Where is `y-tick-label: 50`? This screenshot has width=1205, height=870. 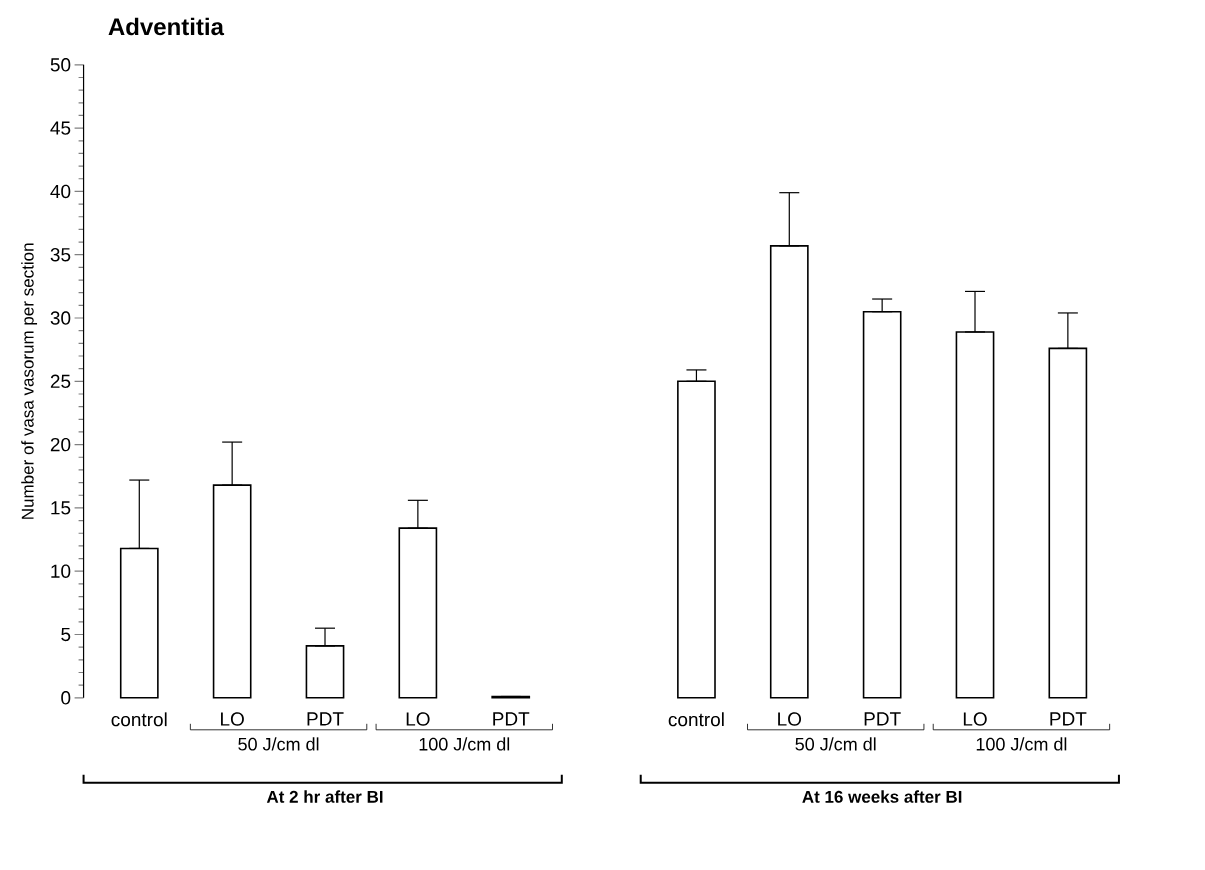 y-tick-label: 50 is located at coordinates (60, 65).